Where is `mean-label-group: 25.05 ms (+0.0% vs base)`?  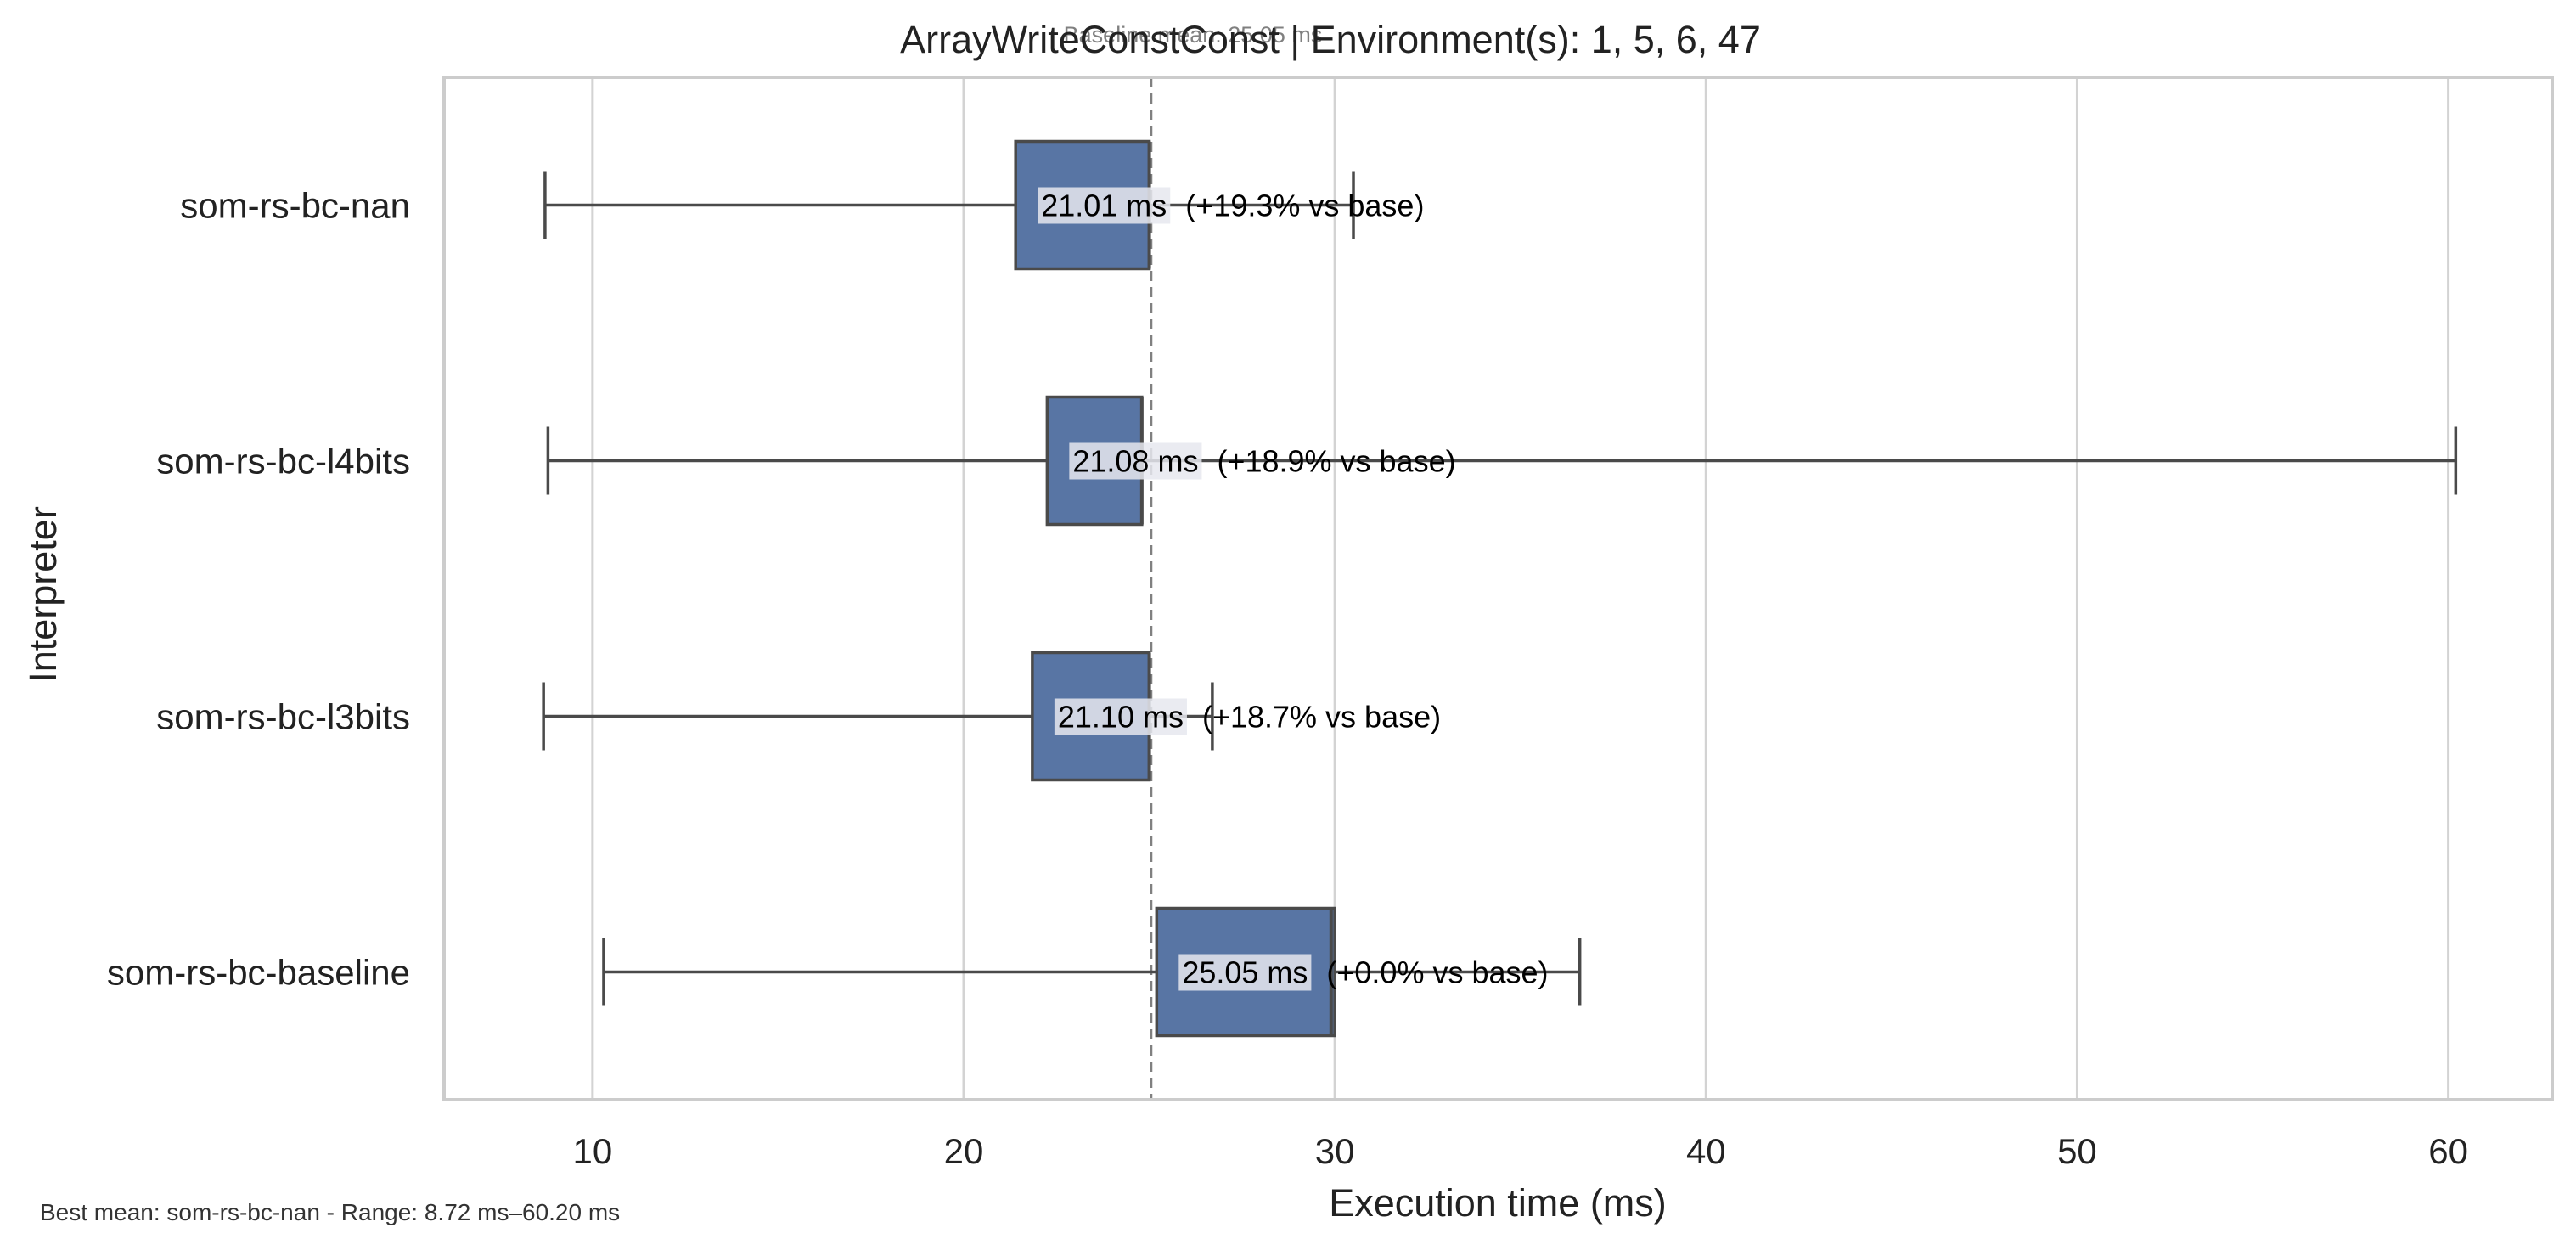
mean-label-group: 25.05 ms (+0.0% vs base) is located at coordinates (1363, 972).